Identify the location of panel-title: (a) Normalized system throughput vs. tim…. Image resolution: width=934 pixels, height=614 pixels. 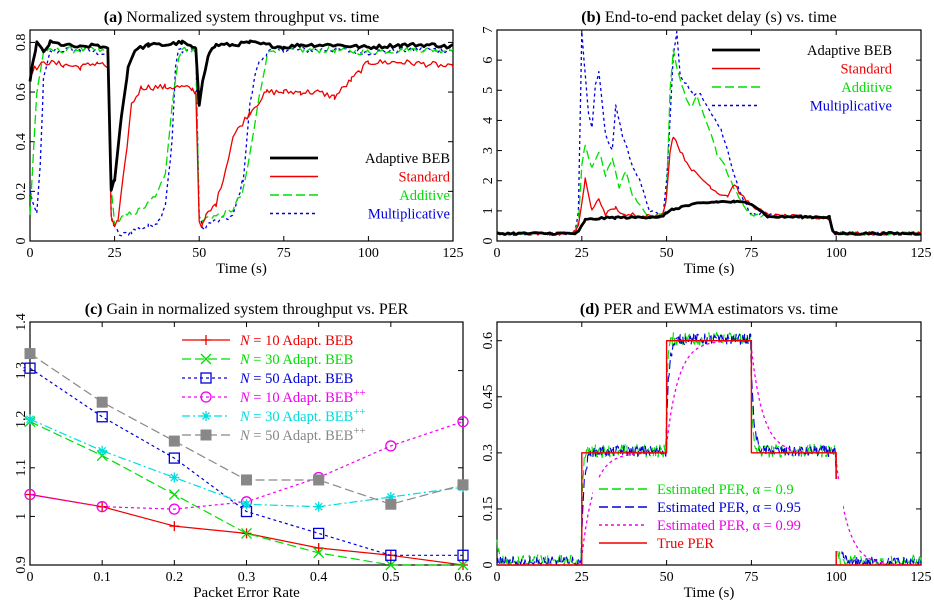
(242, 17).